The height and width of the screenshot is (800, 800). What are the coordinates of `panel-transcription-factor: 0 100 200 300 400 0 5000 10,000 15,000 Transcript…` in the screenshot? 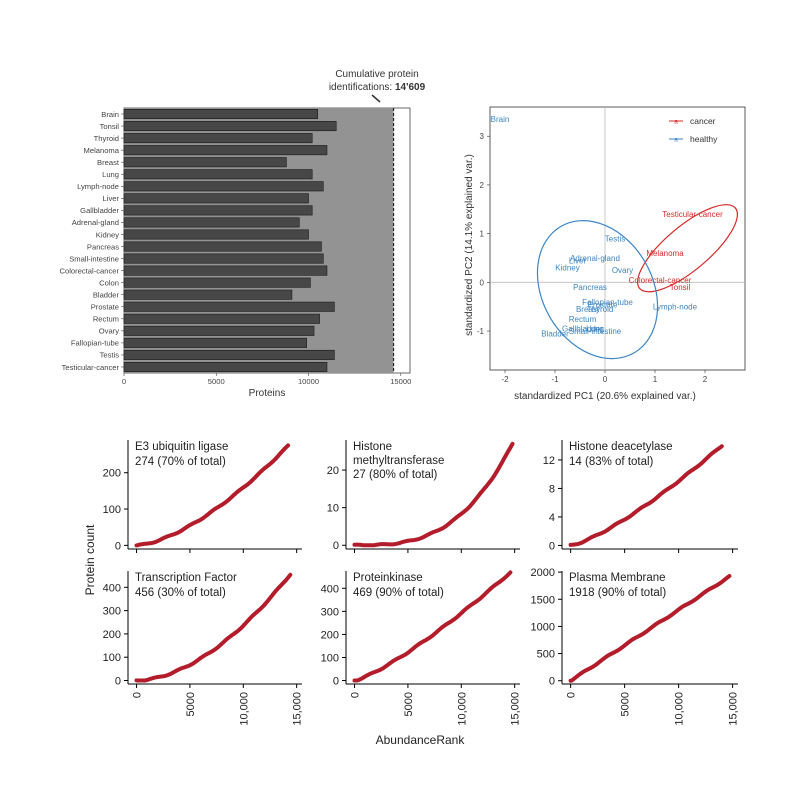 It's located at (203, 648).